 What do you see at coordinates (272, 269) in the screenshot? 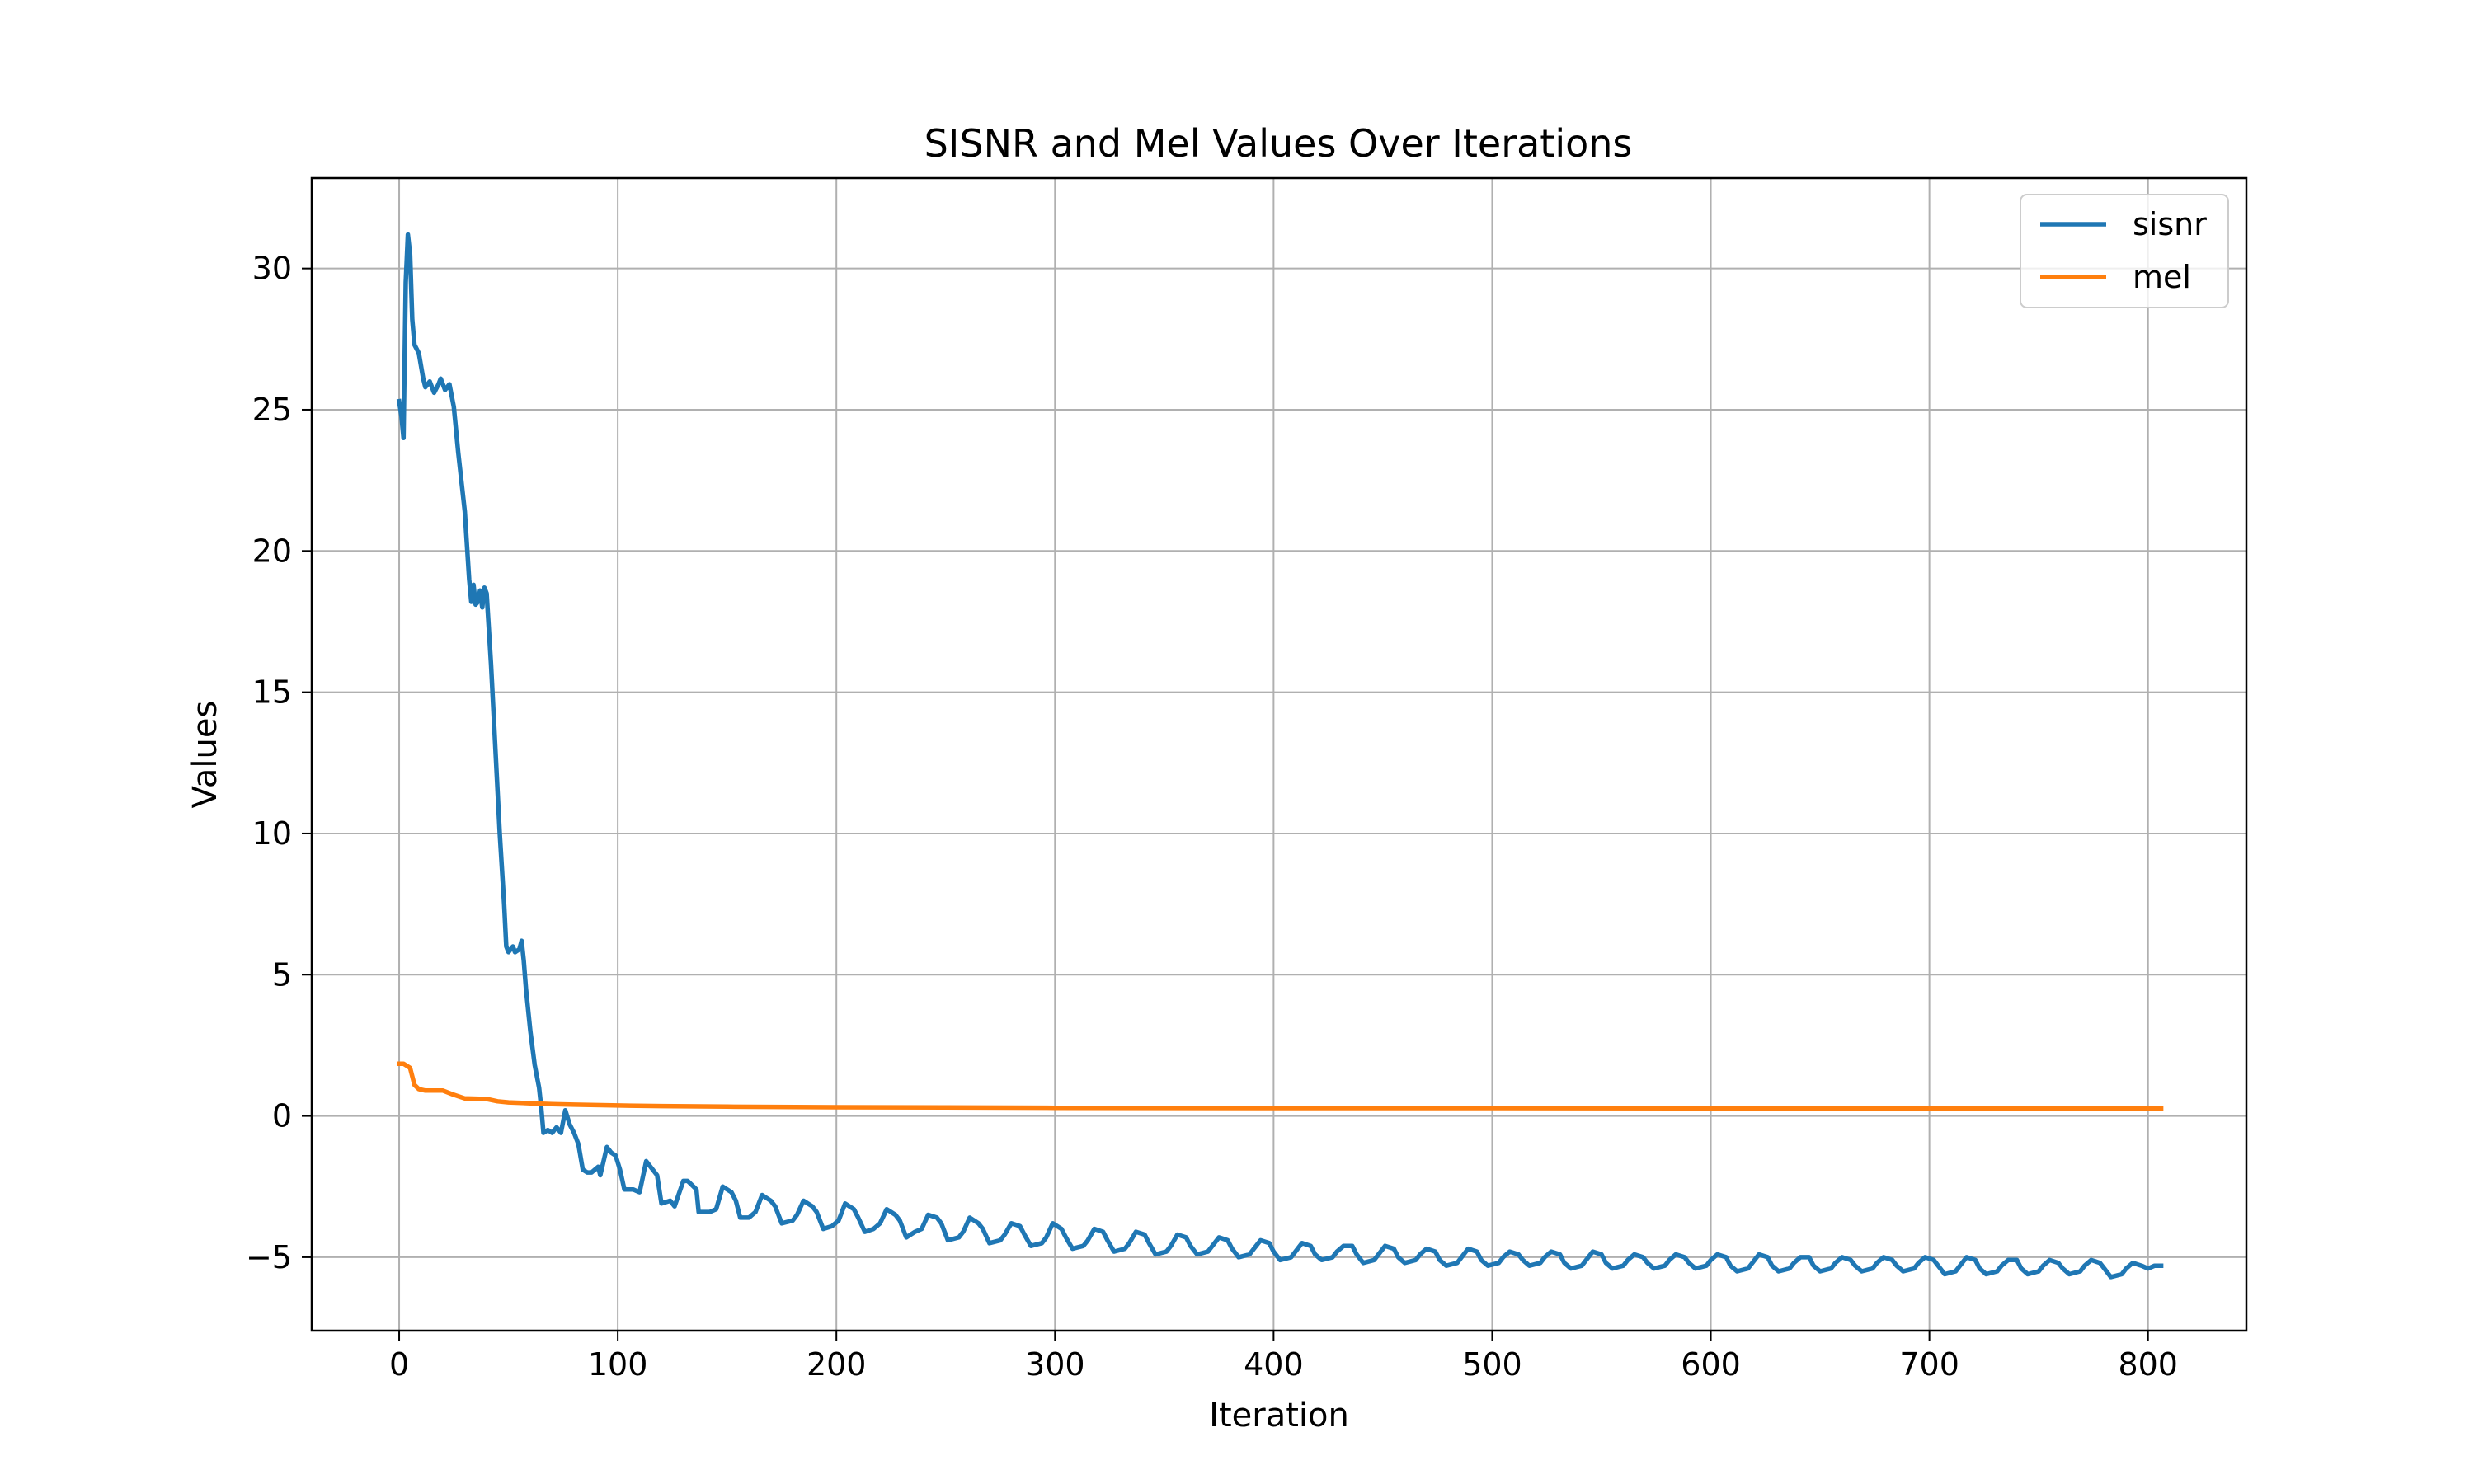
I see `y-tick-label: 30` at bounding box center [272, 269].